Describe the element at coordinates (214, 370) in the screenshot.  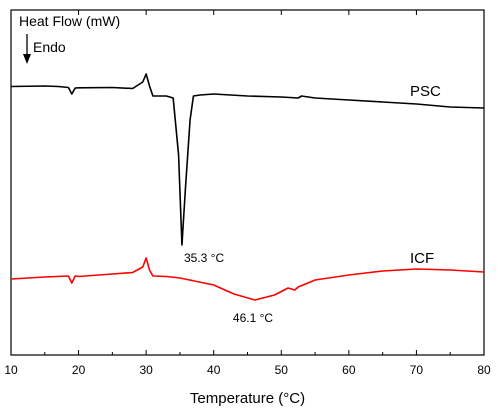
I see `x-tick-label: 40` at that location.